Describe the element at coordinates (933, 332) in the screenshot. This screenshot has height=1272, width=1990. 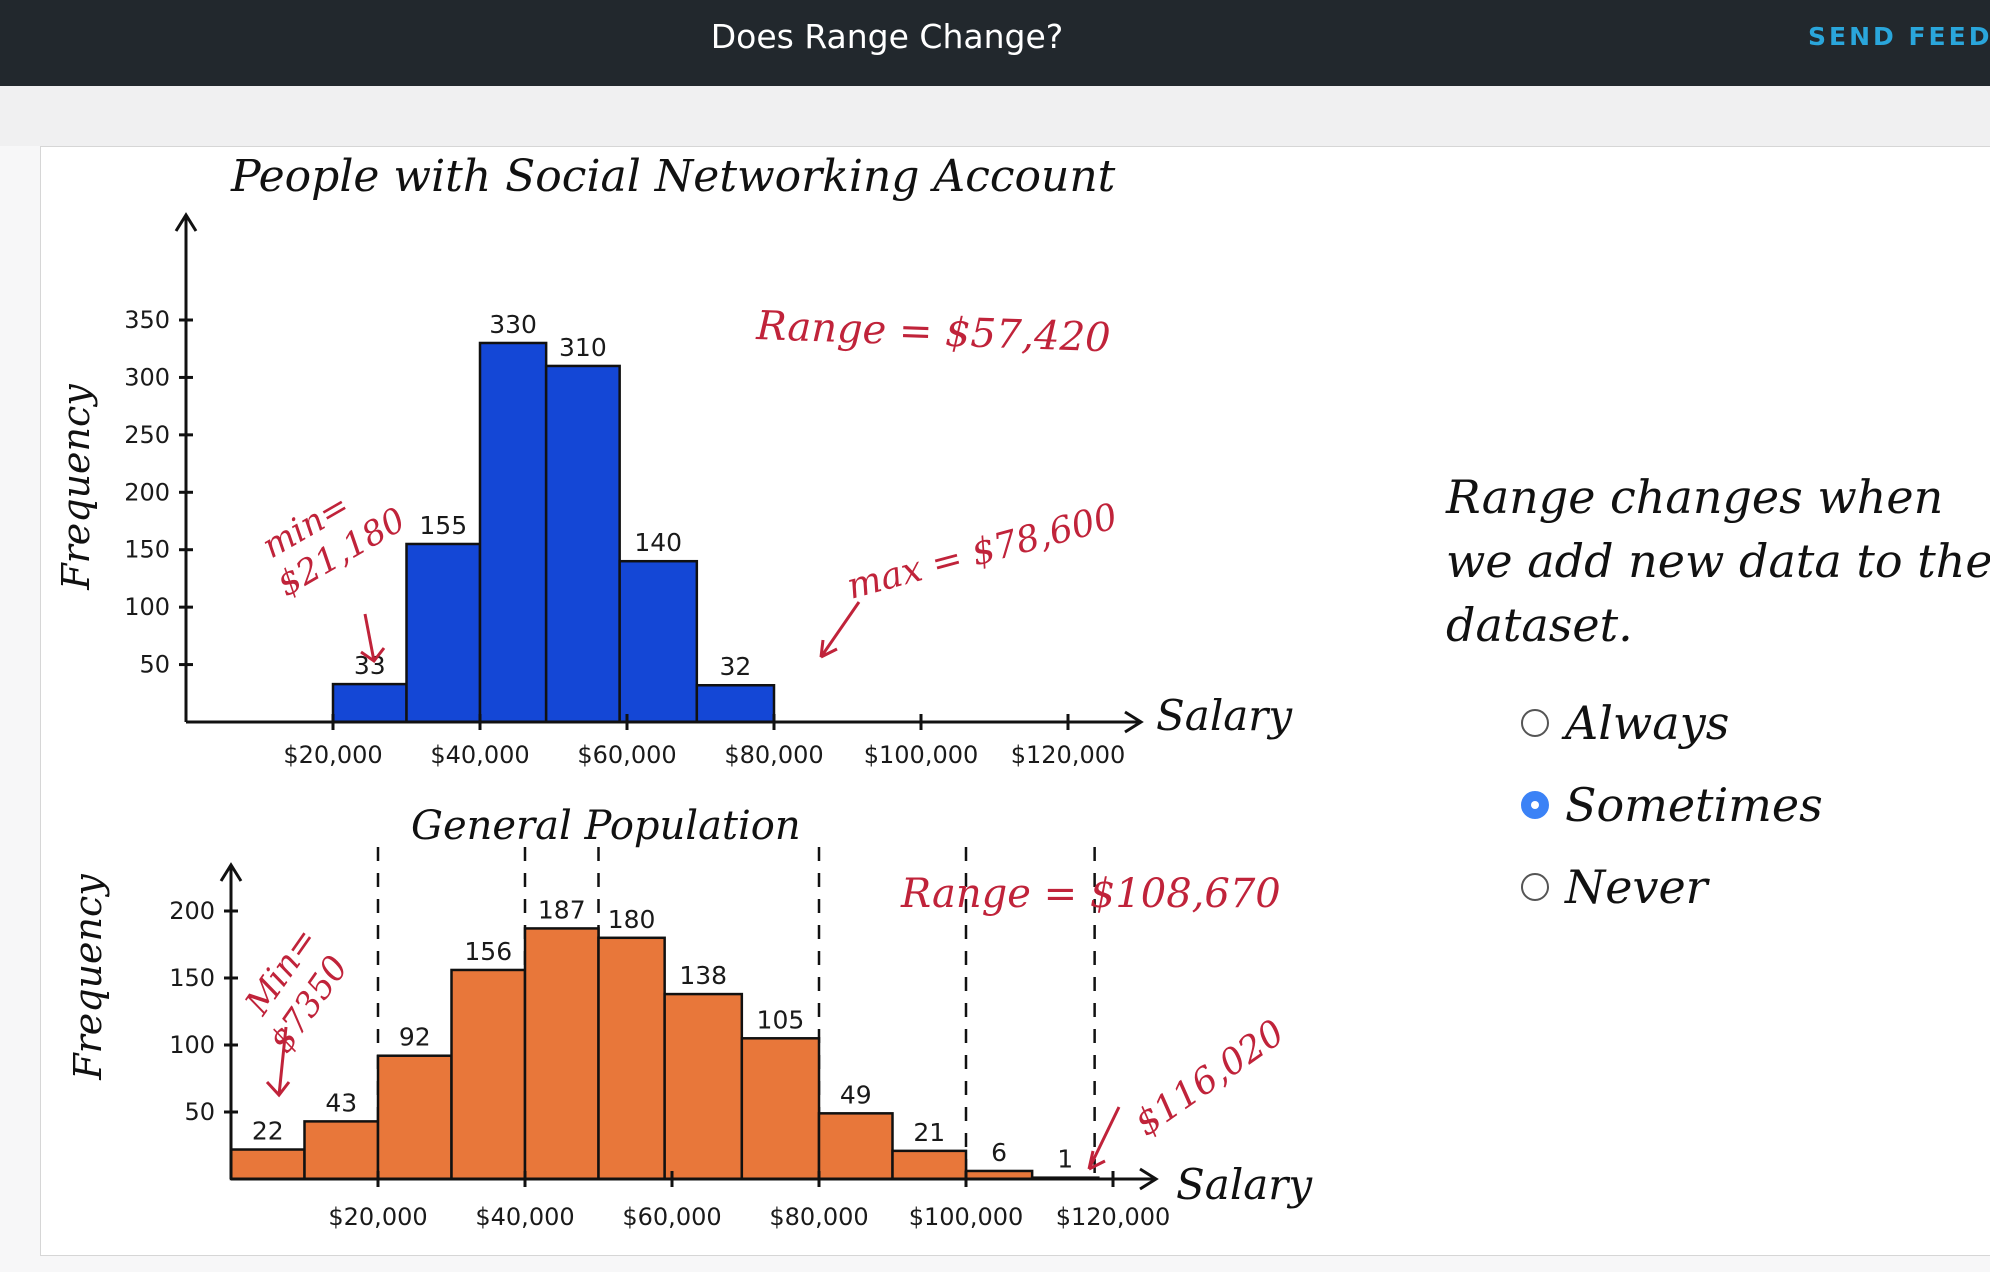
I see `chart1-range-label: Range = $57,420` at that location.